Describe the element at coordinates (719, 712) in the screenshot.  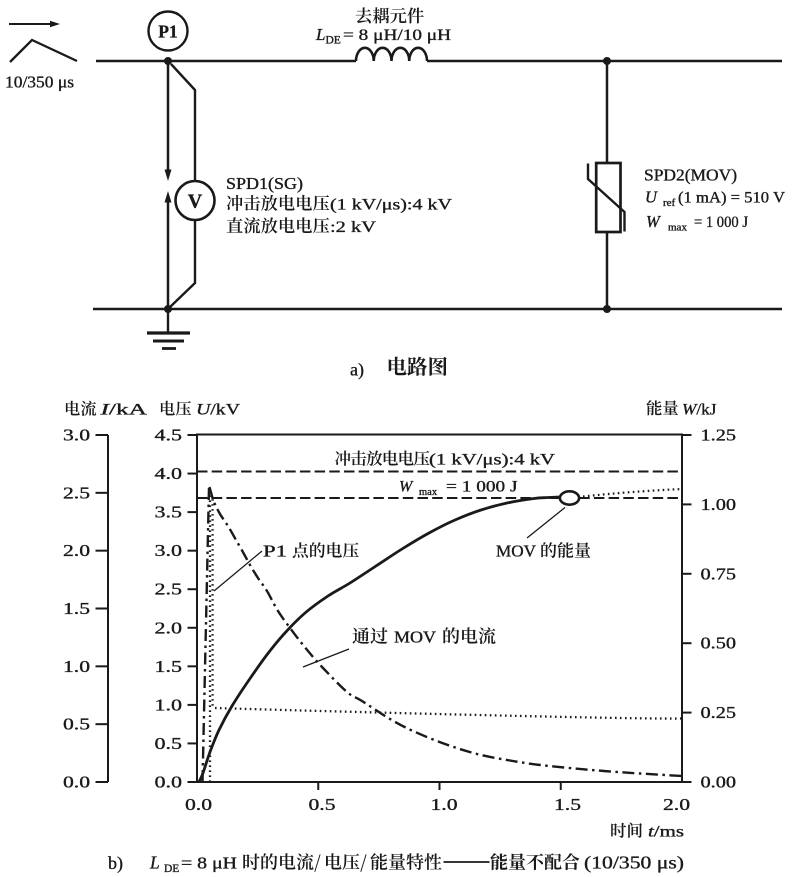
I see `svg-text: 0.25` at that location.